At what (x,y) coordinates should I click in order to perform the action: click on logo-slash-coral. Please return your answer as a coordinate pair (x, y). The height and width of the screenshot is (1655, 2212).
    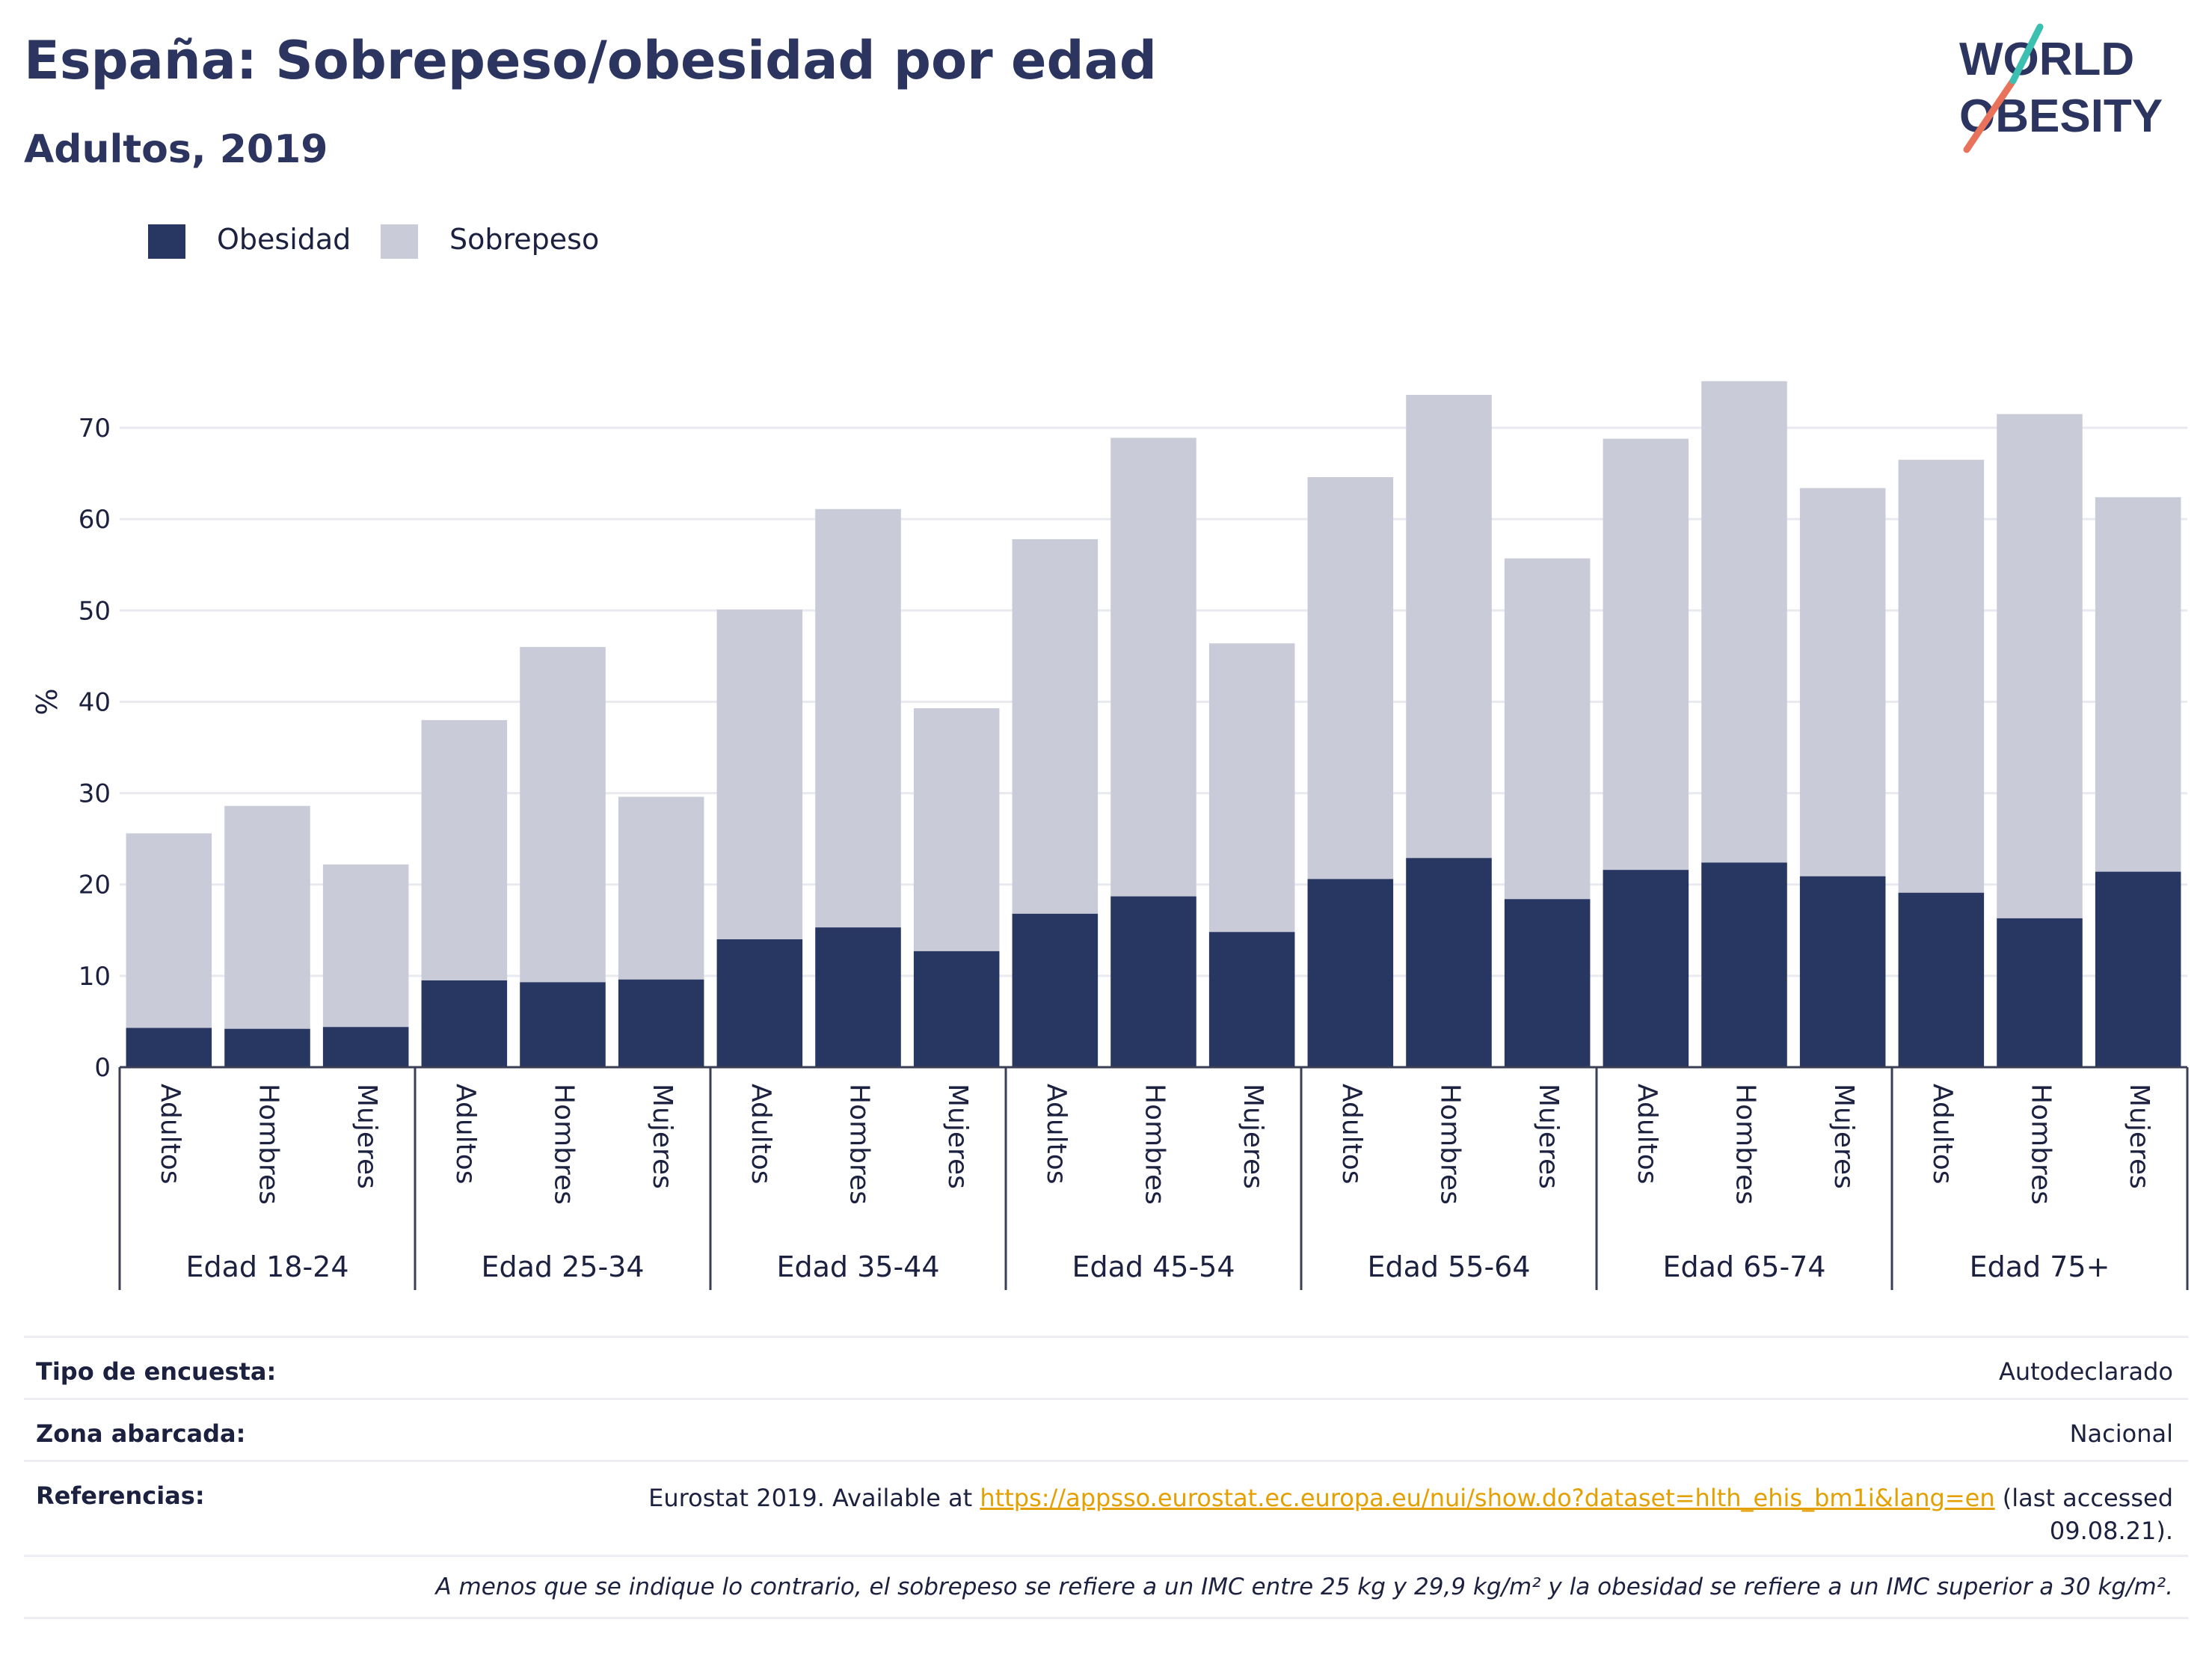
    Looking at the image, I should click on (1990, 115).